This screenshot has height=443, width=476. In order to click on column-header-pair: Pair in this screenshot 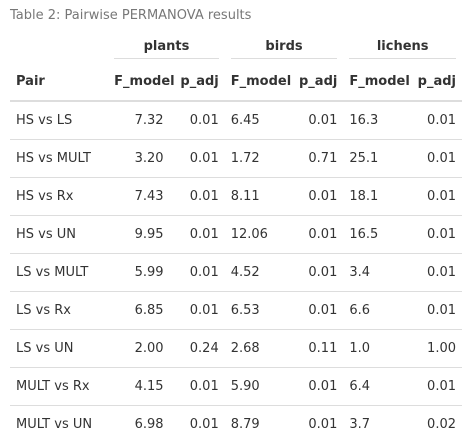, I will do `click(59, 81)`.